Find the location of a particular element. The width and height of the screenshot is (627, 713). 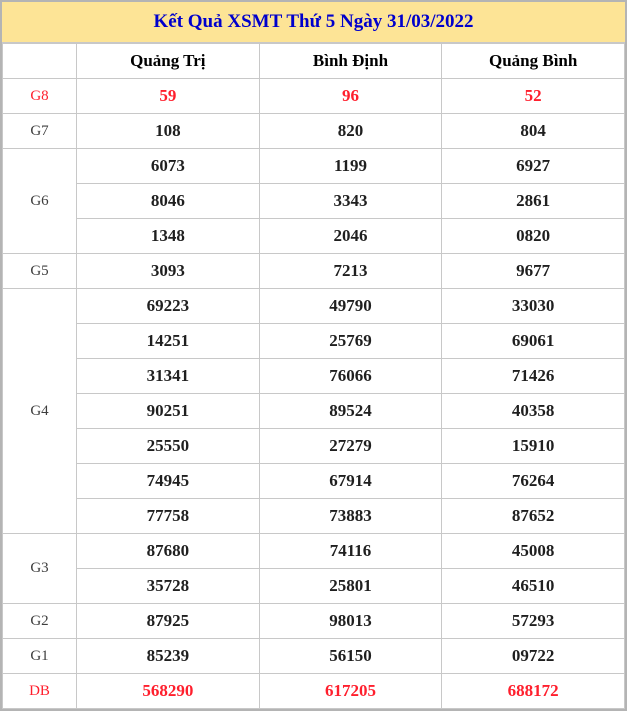

prize-label-g4: G4 is located at coordinates (39, 411).